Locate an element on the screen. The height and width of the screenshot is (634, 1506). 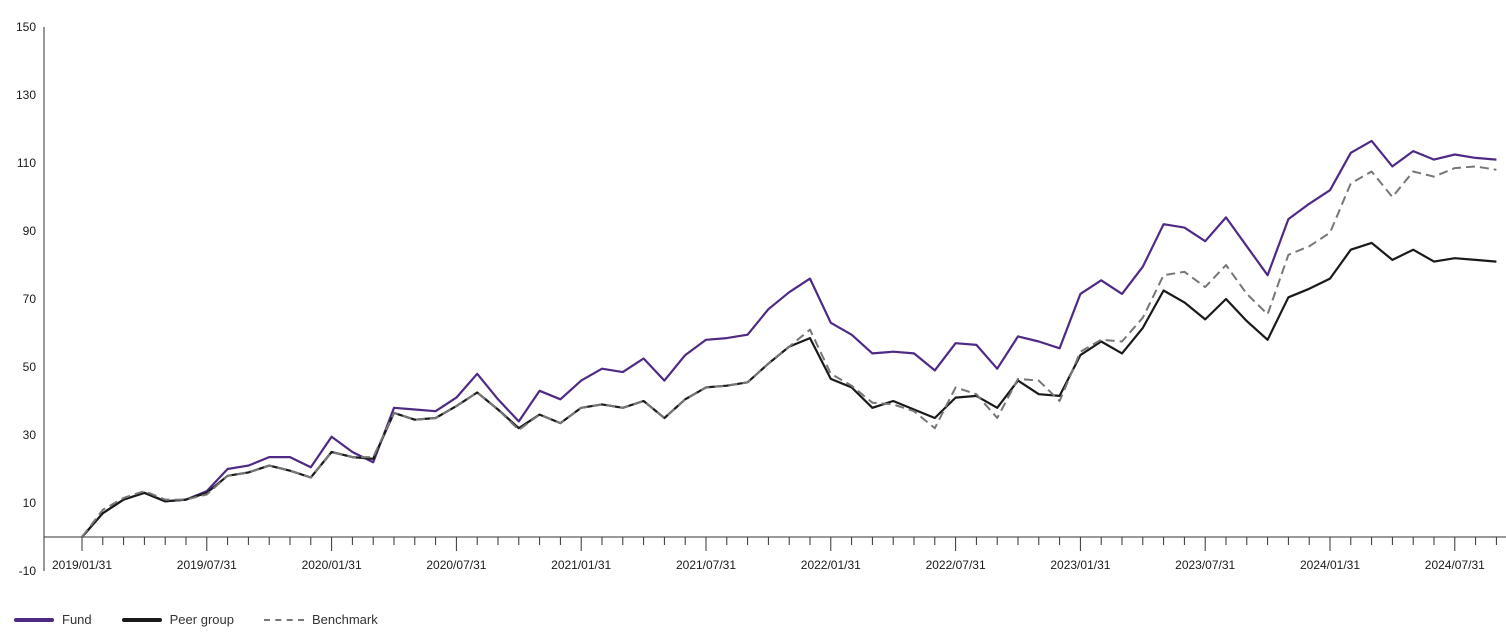
legend-item-fund: Fund is located at coordinates (53, 619).